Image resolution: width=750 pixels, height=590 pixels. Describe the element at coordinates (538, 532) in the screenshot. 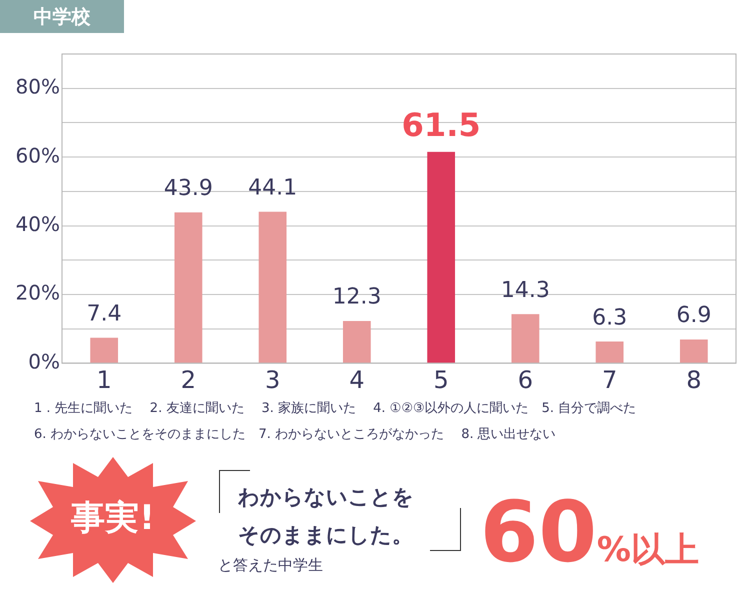

I see `text: 60` at that location.